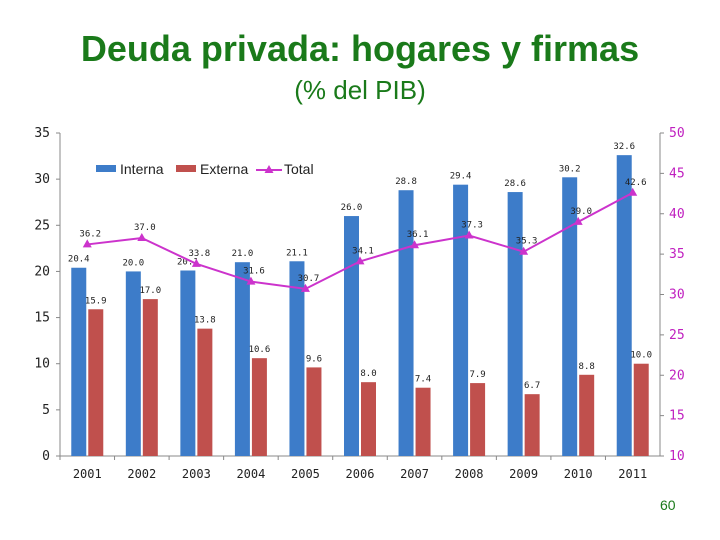 The height and width of the screenshot is (540, 720). What do you see at coordinates (677, 214) in the screenshot?
I see `right-tick-label: 40` at bounding box center [677, 214].